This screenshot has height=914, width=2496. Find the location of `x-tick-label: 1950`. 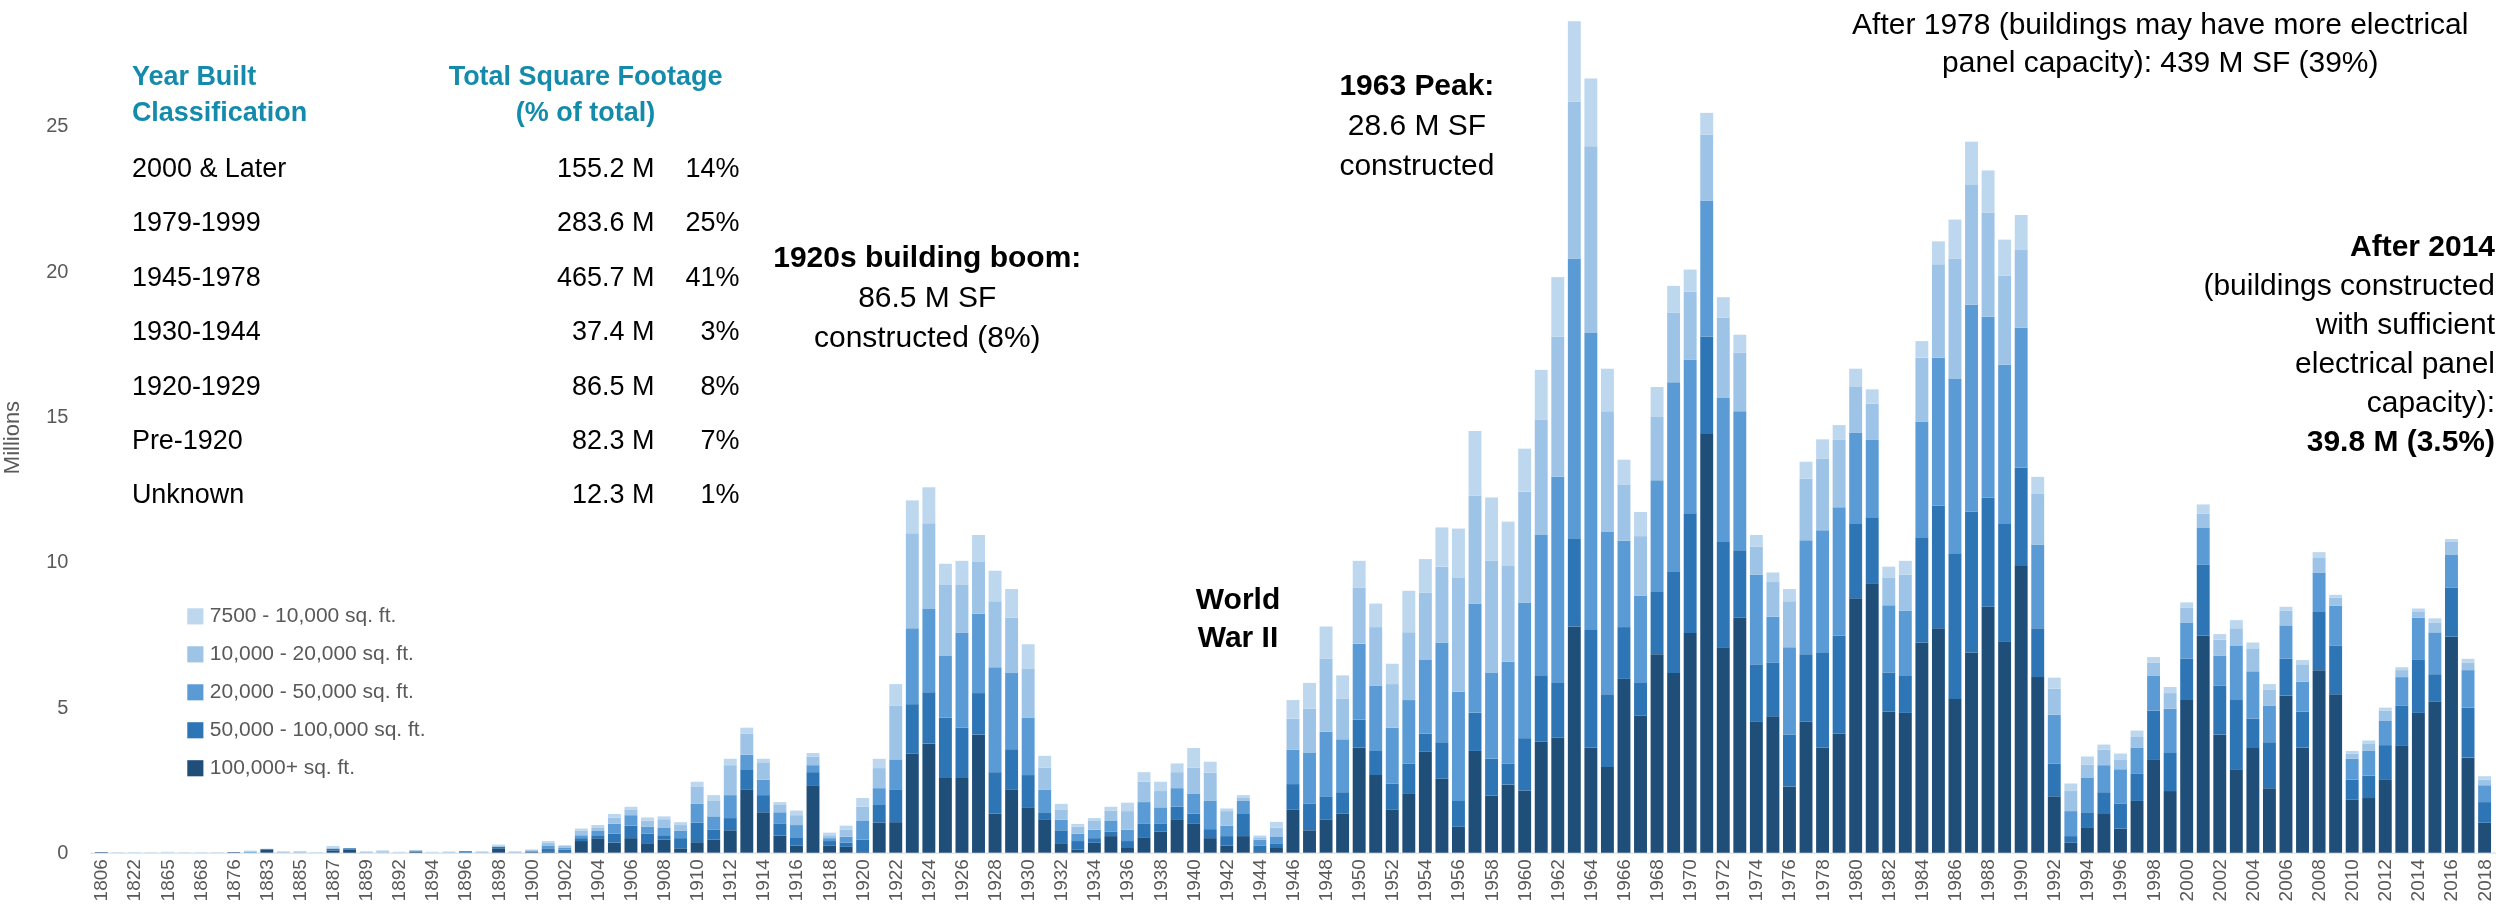

x-tick-label: 1950 is located at coordinates (1359, 880).